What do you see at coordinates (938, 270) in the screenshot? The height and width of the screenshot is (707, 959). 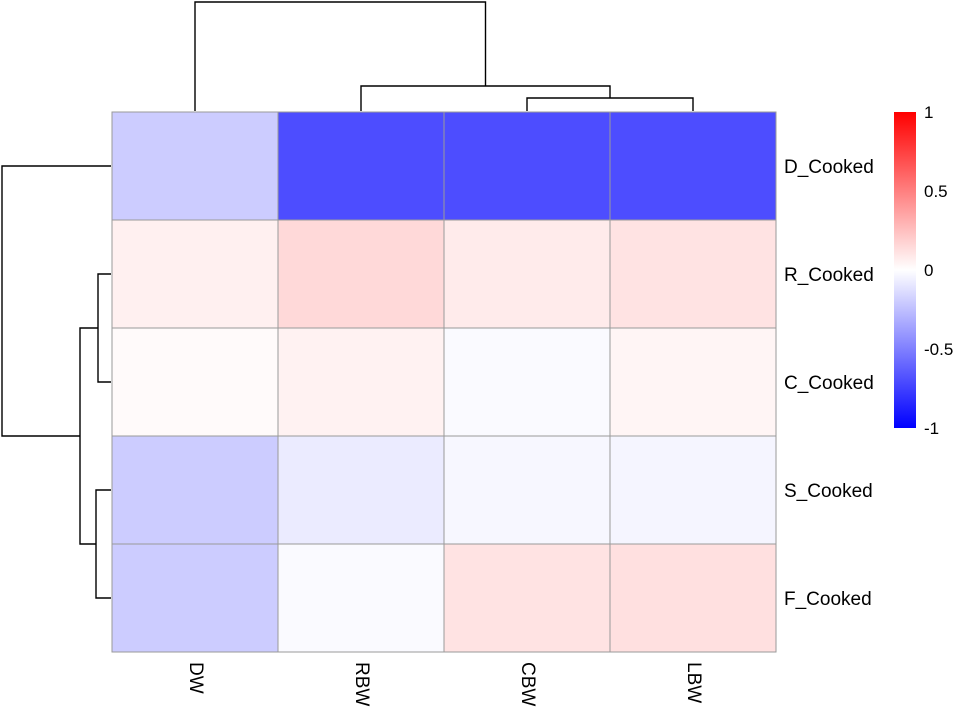 I see `legend-ticks: 1 0.5 0 -0.5 -1` at bounding box center [938, 270].